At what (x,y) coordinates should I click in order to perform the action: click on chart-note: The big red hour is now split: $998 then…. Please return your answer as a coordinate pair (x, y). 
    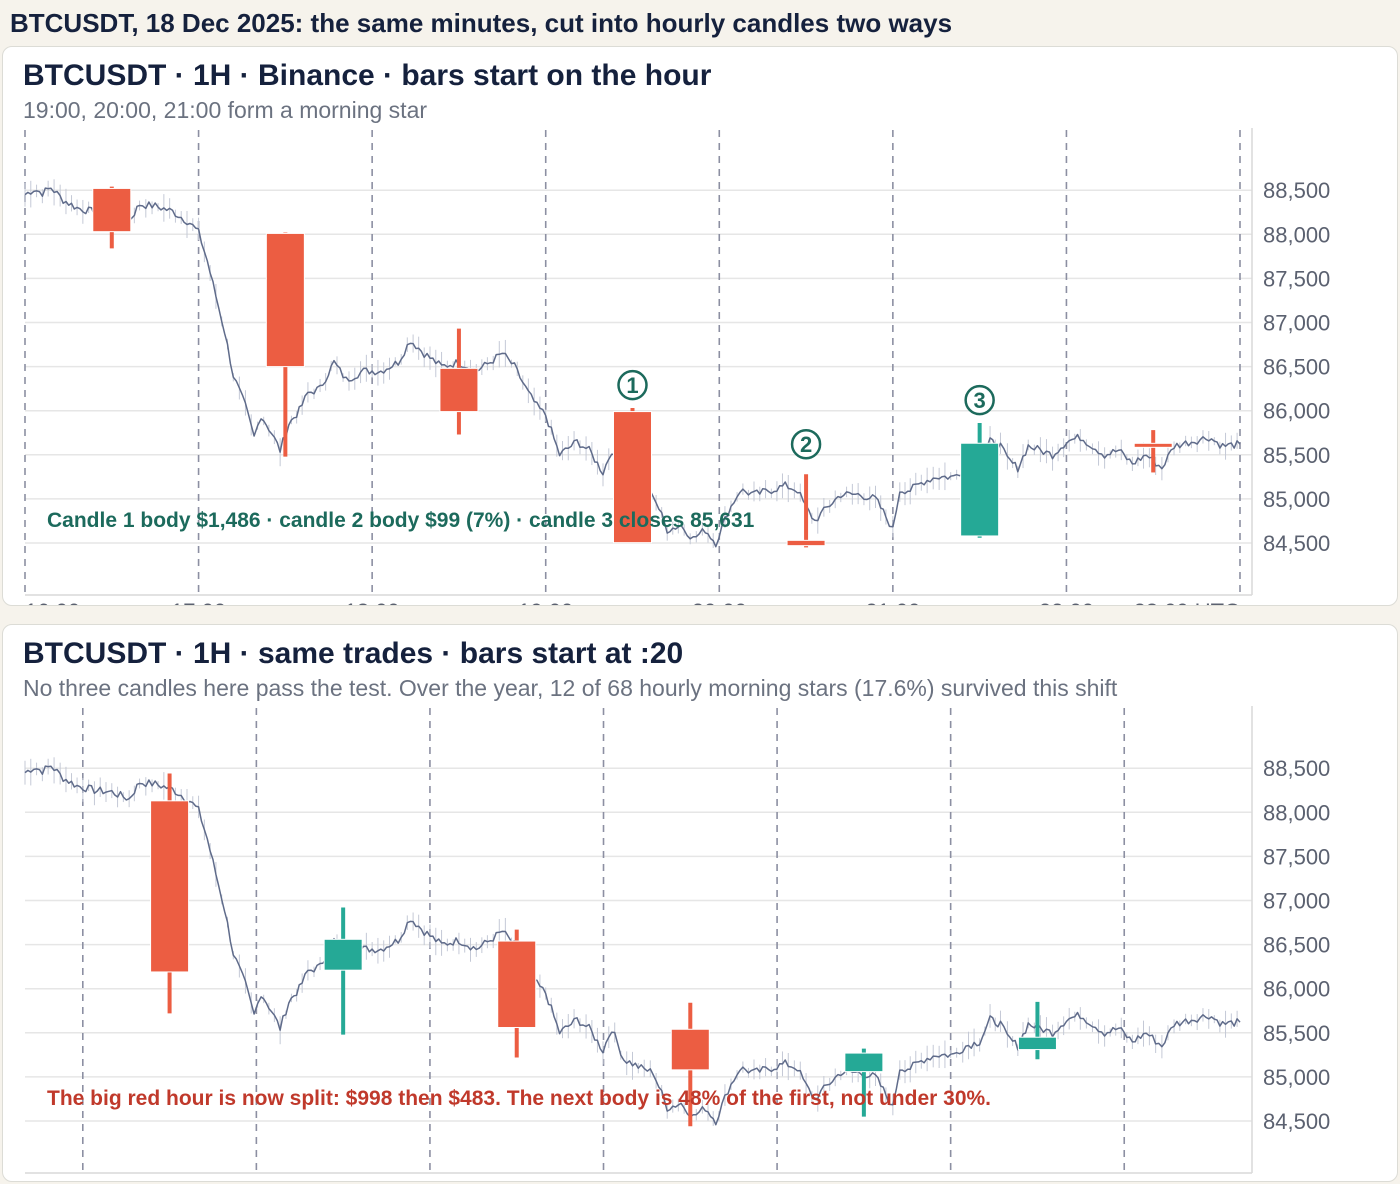
    Looking at the image, I should click on (519, 1098).